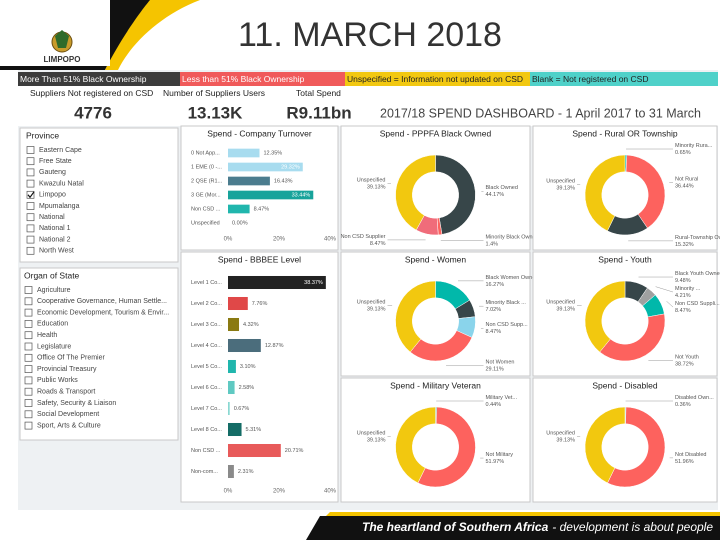  I want to click on slice-value: 44.17%, so click(495, 195).